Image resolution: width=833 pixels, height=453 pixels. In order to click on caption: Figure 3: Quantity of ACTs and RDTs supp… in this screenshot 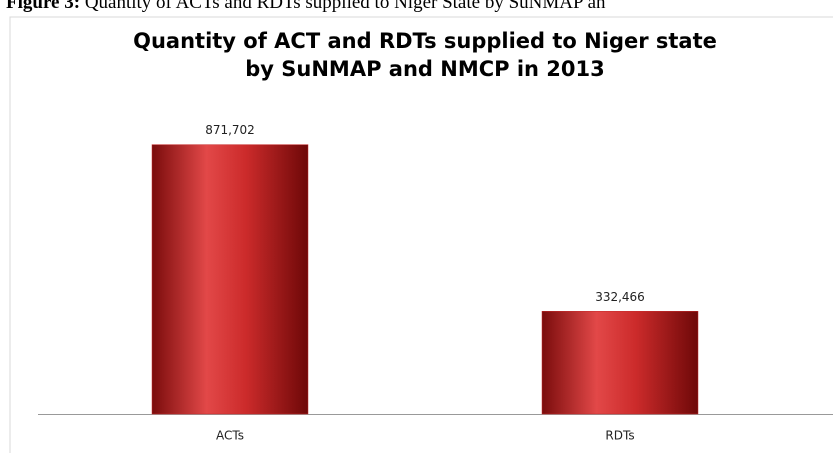, I will do `click(306, 6)`.